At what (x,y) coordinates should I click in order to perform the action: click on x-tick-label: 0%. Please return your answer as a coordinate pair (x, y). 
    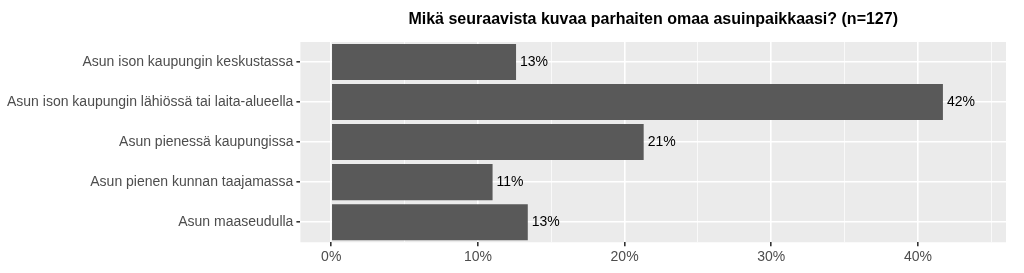
    Looking at the image, I should click on (331, 256).